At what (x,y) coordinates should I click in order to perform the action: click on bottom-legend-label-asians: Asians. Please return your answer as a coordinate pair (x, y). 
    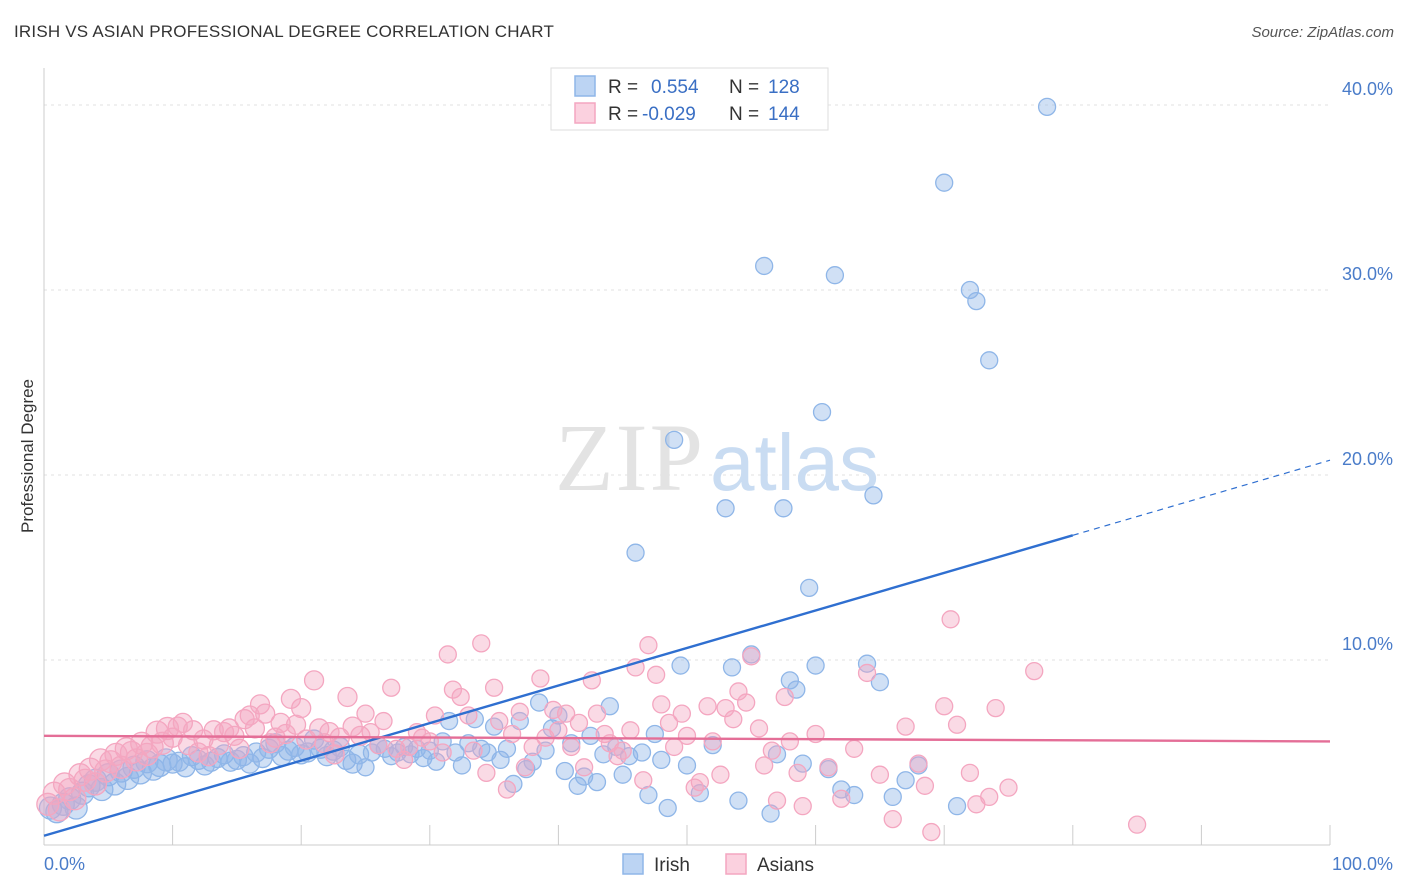
    Looking at the image, I should click on (785, 865).